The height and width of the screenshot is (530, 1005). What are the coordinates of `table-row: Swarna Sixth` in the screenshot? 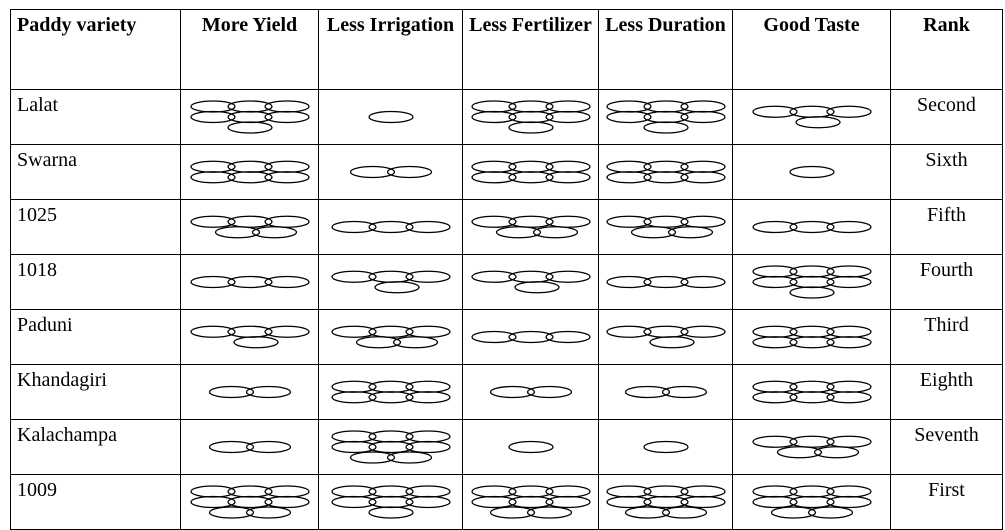 It's located at (506, 172).